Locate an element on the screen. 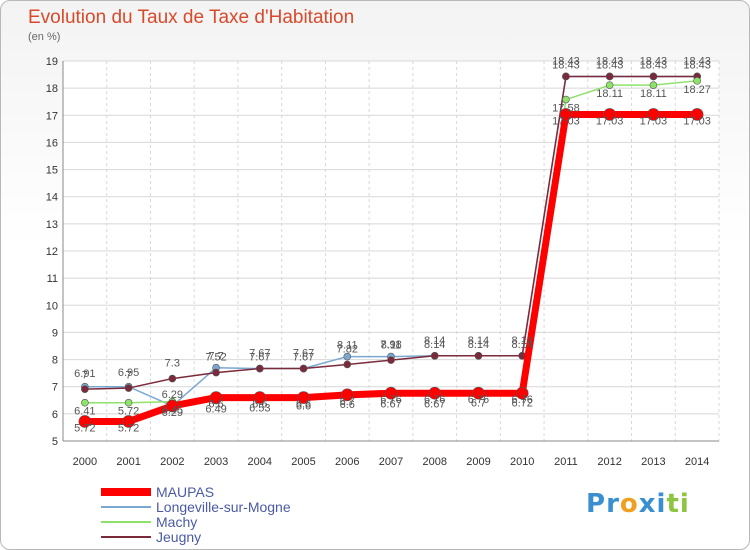 The image size is (750, 550). x-tick-label: 2007 is located at coordinates (391, 462).